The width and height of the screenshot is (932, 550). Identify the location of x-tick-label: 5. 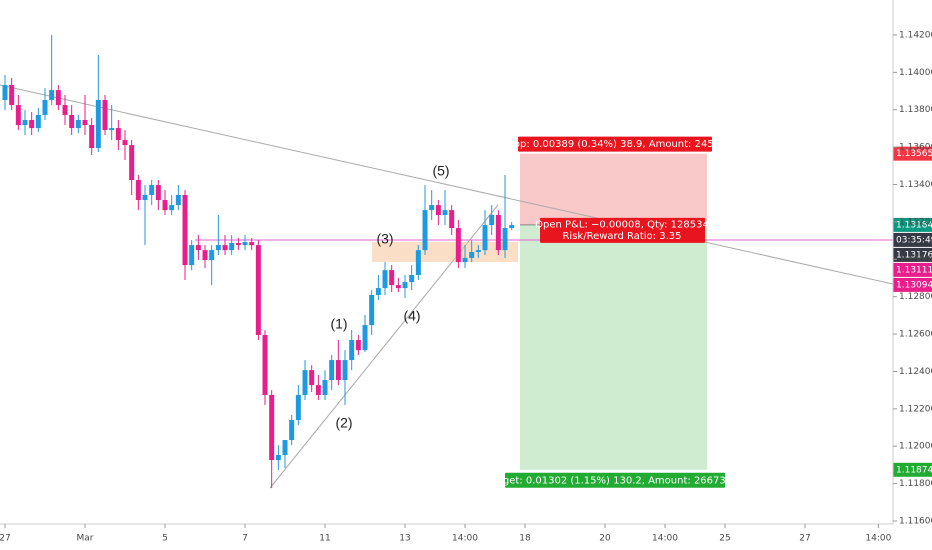
(165, 539).